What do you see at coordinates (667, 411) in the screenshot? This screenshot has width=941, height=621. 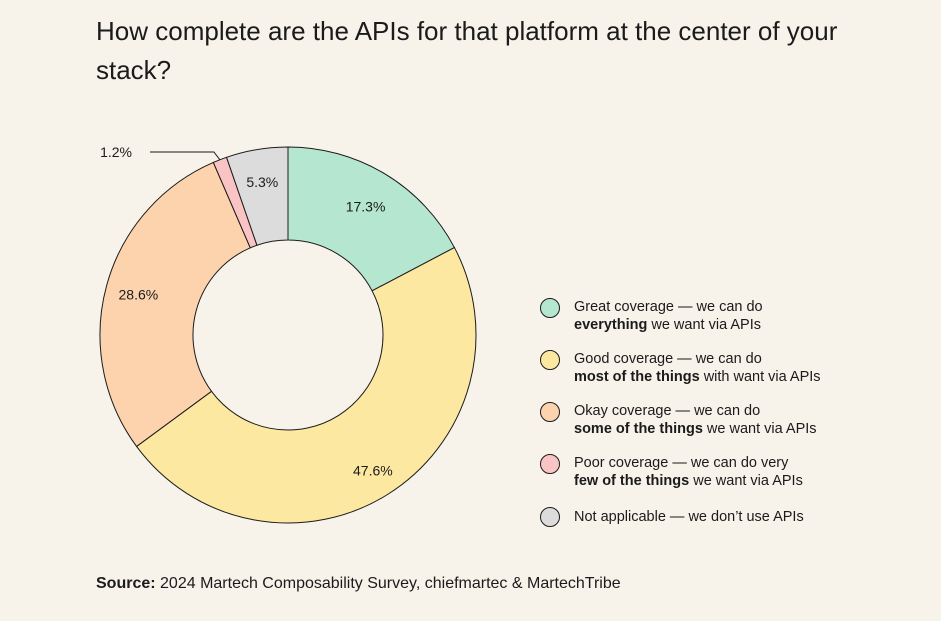 I see `legend-label: Okay coverage — we can do` at bounding box center [667, 411].